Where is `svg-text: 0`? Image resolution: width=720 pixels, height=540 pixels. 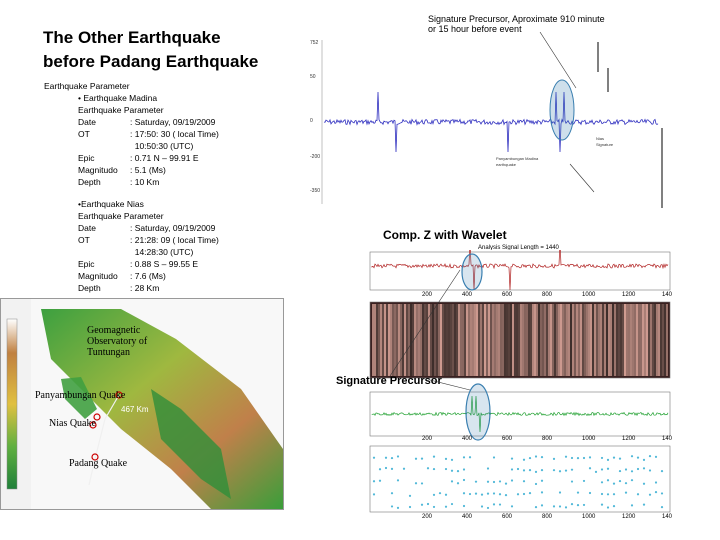 svg-text: 0 is located at coordinates (311, 121).